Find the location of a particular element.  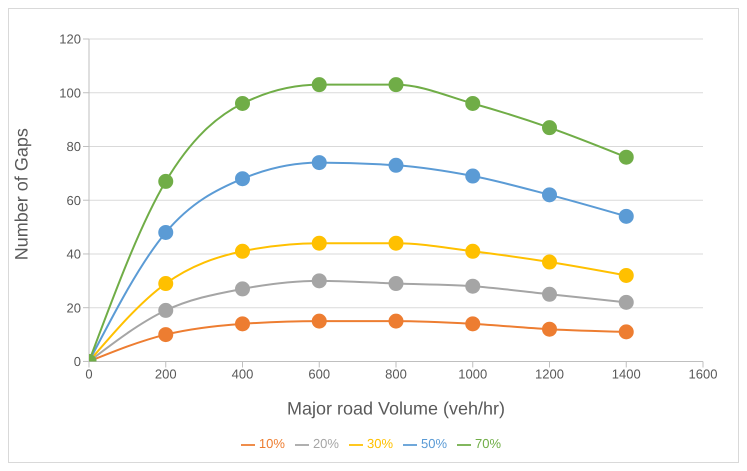

y-tick-label: 120 is located at coordinates (70, 39).